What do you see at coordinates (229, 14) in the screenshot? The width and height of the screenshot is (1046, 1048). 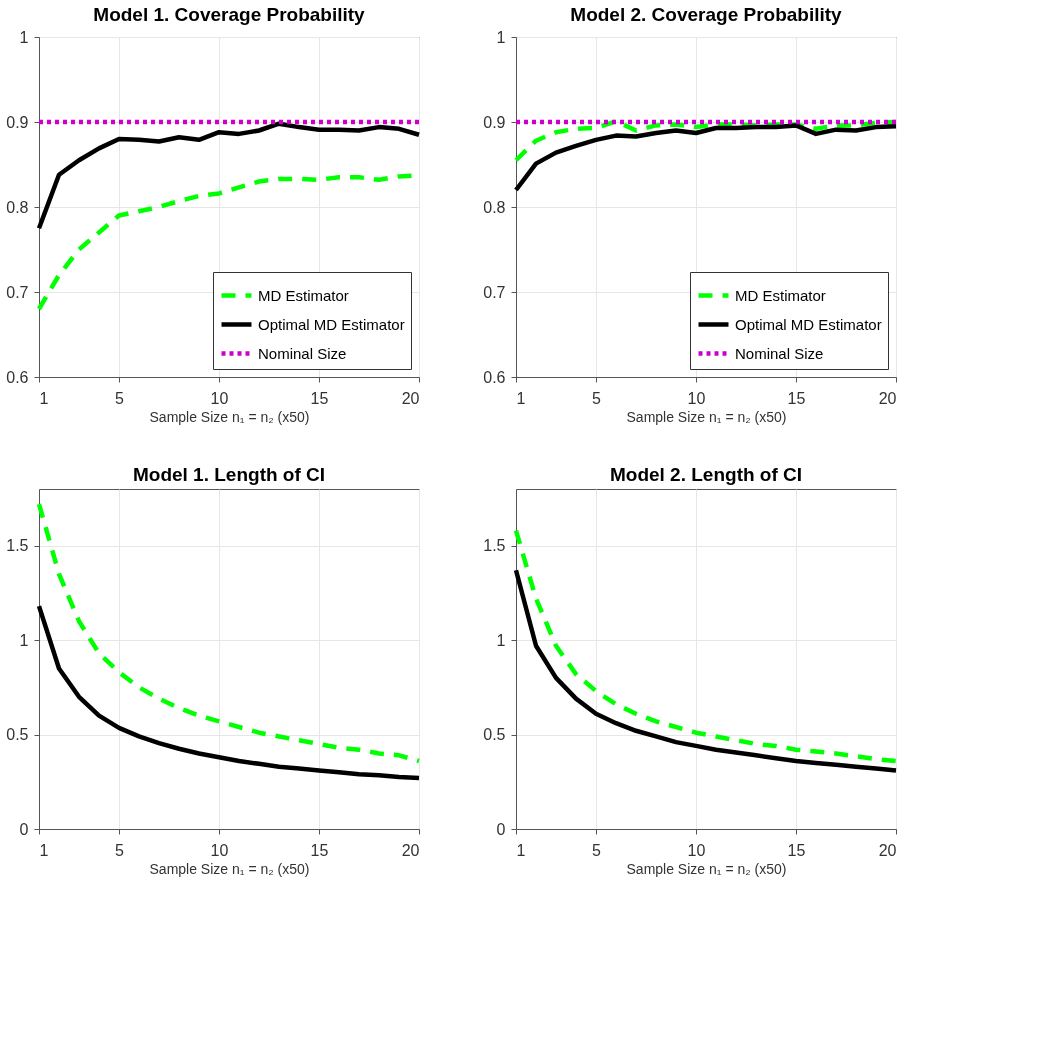 I see `chart-title: Model 1. Coverage Probability` at bounding box center [229, 14].